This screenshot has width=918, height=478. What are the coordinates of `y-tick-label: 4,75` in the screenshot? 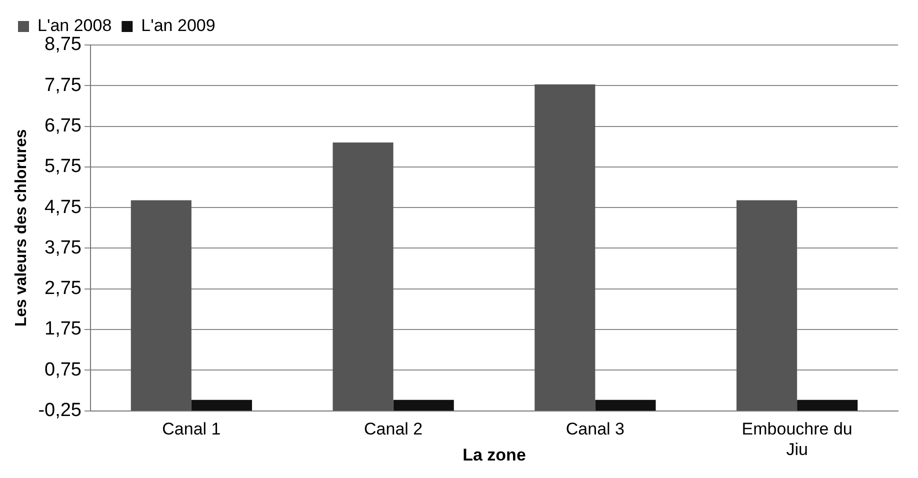 It's located at (63, 207).